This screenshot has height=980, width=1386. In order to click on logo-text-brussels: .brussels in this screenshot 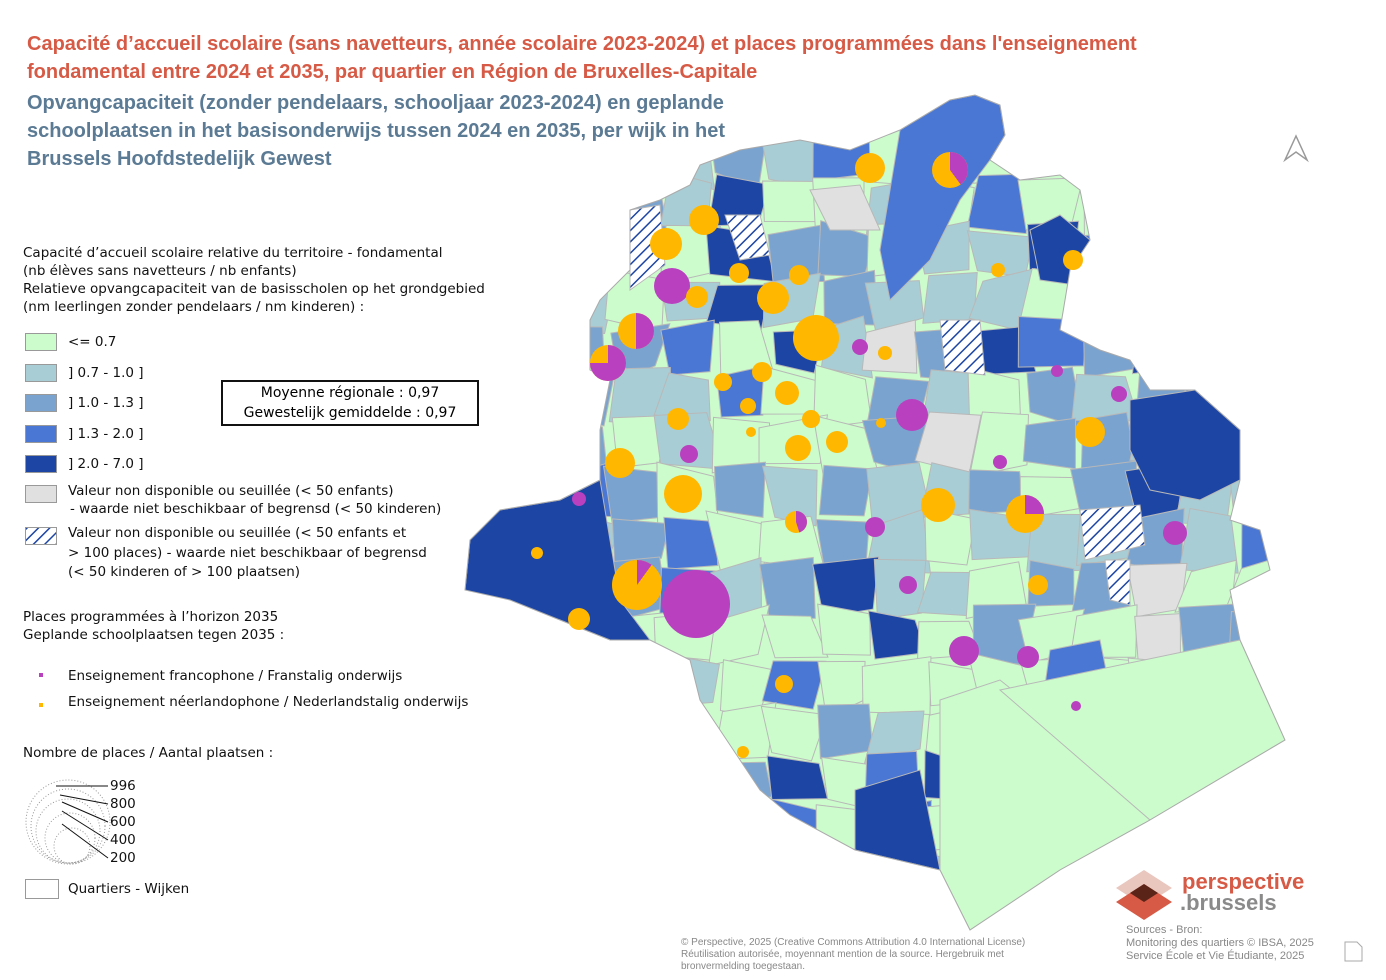, I will do `click(1228, 902)`.